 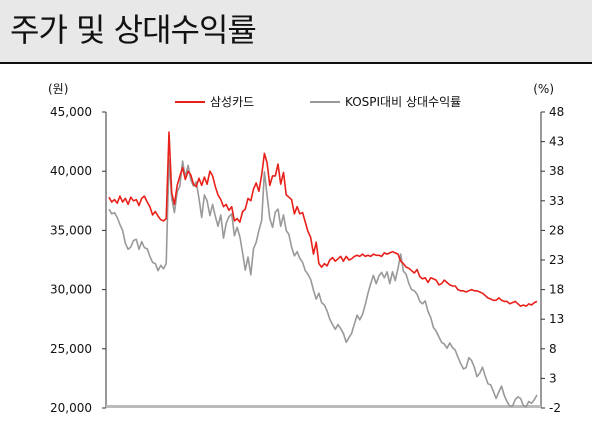 I want to click on left-tick-label: 20,000, so click(x=71, y=408).